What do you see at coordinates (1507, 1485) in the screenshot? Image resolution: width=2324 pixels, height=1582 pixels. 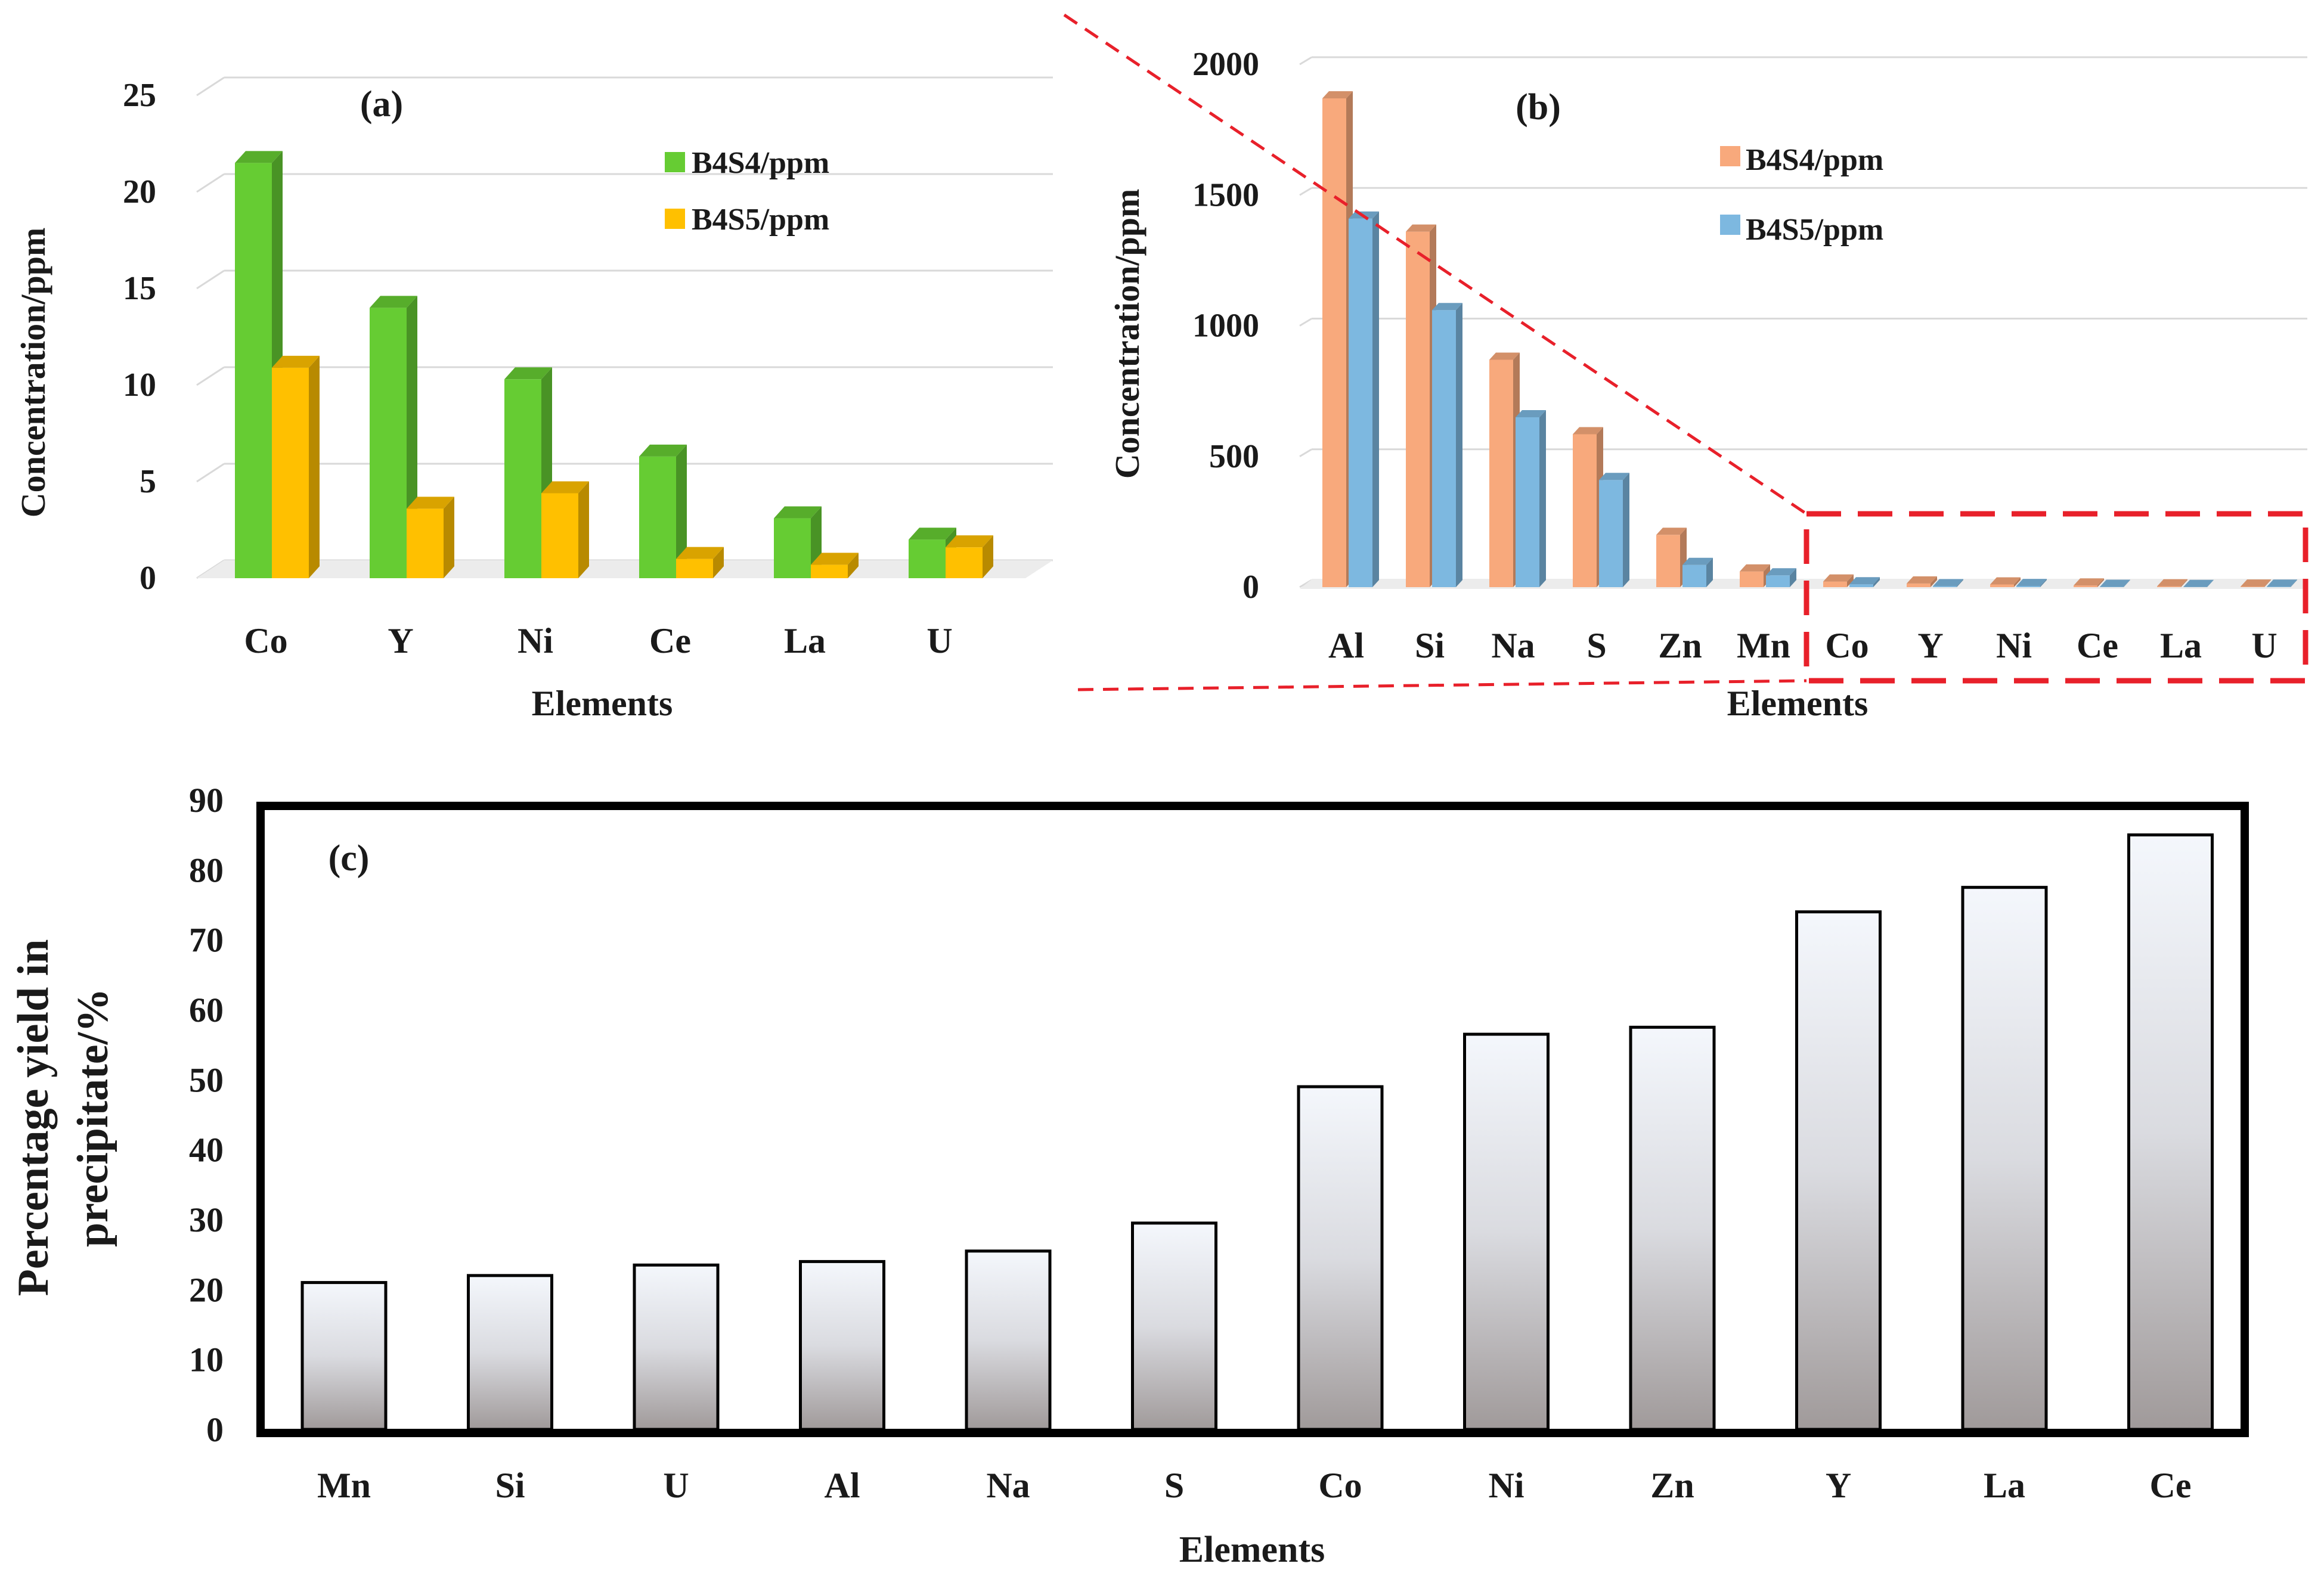 I see `x-tick-label: Ni` at bounding box center [1507, 1485].